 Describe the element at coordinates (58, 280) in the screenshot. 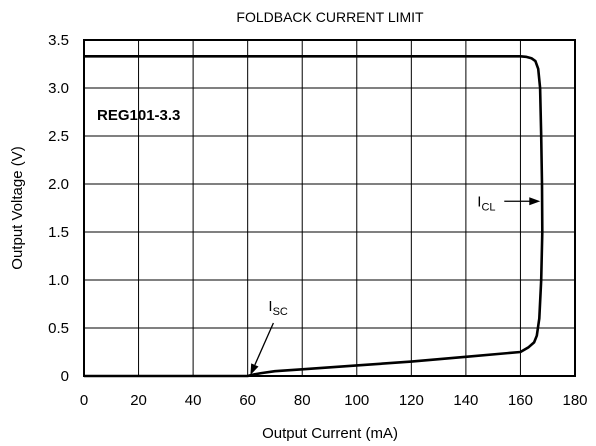

I see `y-tick-label: 1.0` at that location.